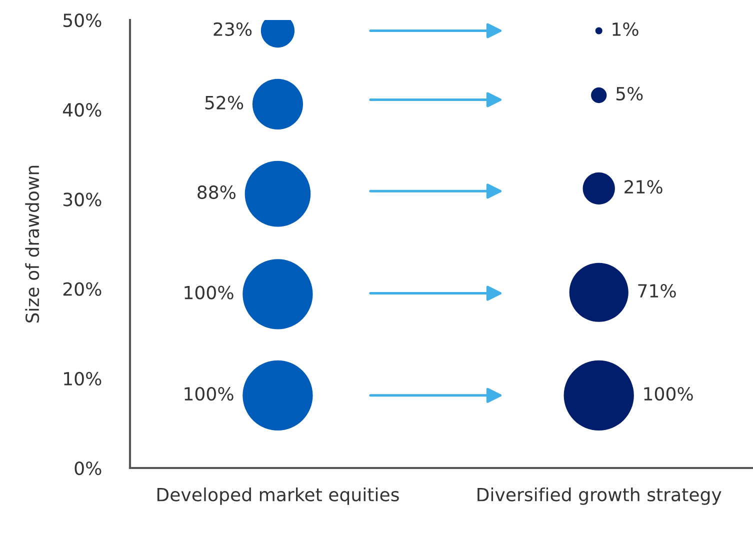 This screenshot has width=753, height=534. I want to click on data-label: 71%, so click(657, 291).